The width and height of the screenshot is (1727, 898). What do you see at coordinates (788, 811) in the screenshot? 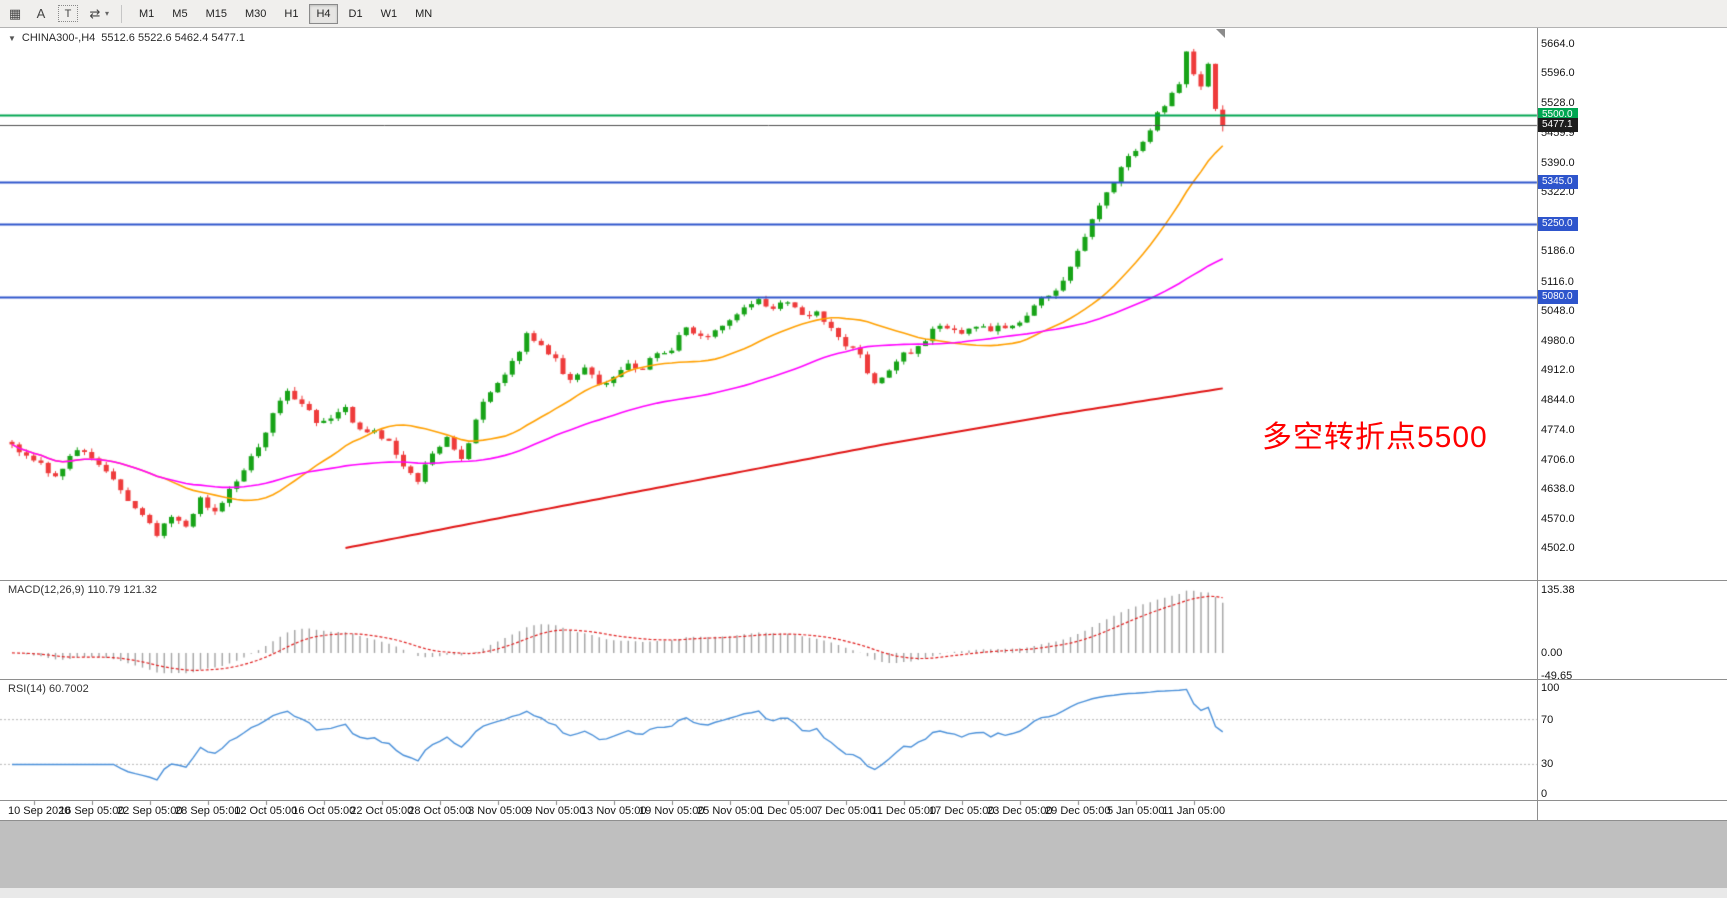
I see `time-axis-label: 1 Dec 05:00` at bounding box center [788, 811].